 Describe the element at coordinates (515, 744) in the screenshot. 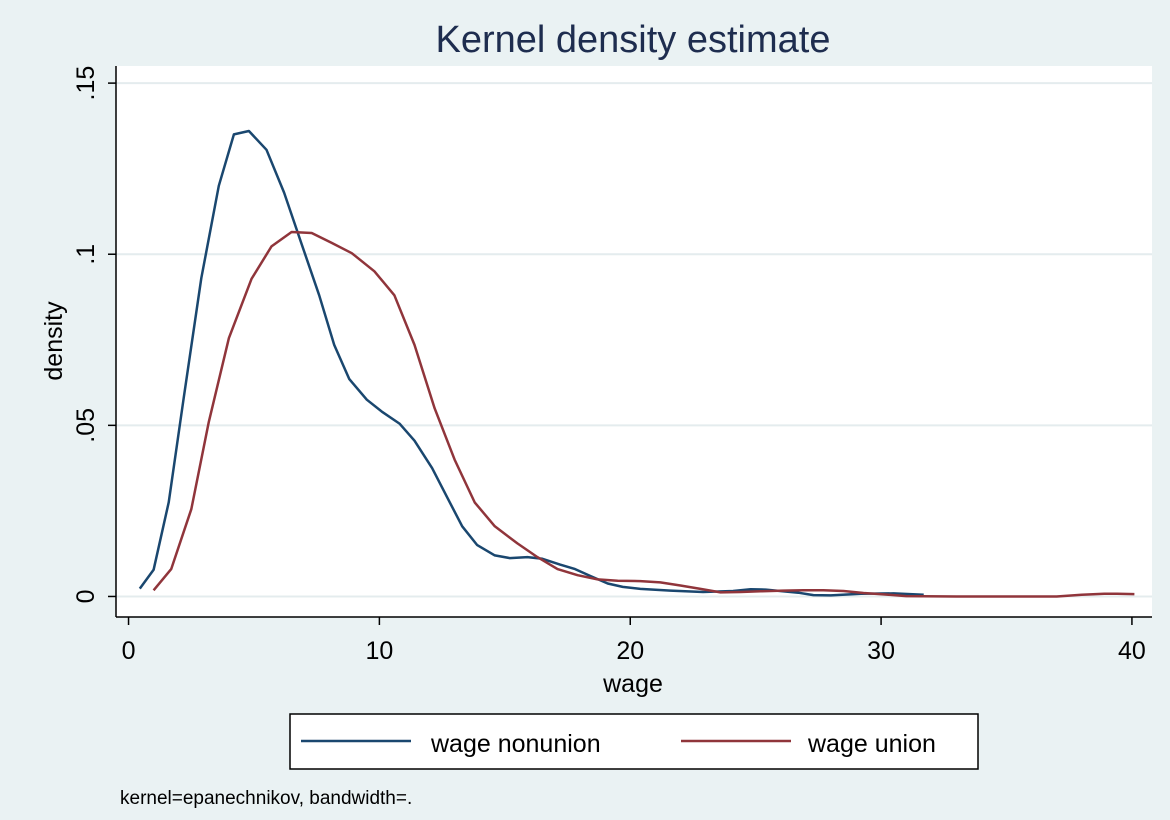

I see `legend-label-wage-nonunion: wage nonunion` at that location.